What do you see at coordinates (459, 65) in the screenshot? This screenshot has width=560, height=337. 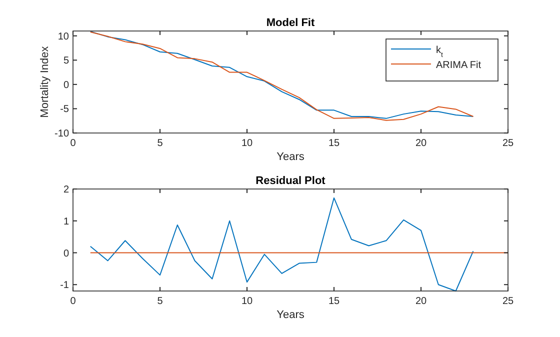 I see `legend-label: ARIMA Fit` at bounding box center [459, 65].